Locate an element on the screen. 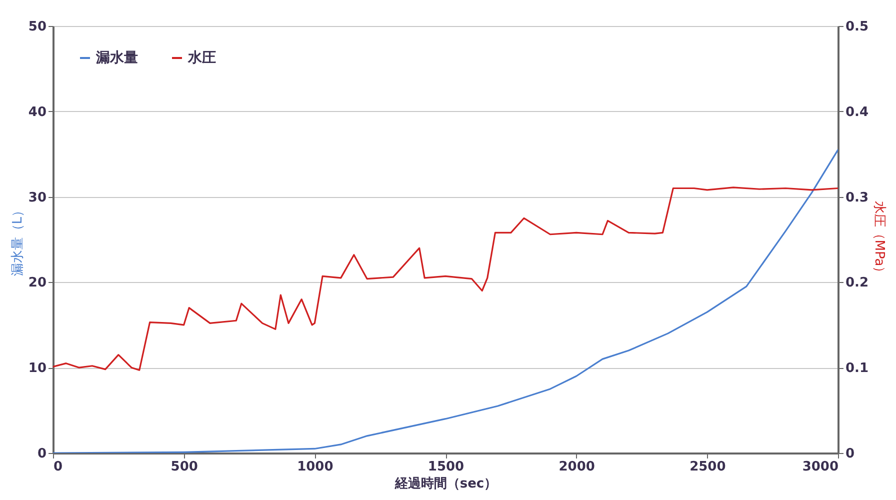  x-tick-label: 2500 is located at coordinates (708, 467).